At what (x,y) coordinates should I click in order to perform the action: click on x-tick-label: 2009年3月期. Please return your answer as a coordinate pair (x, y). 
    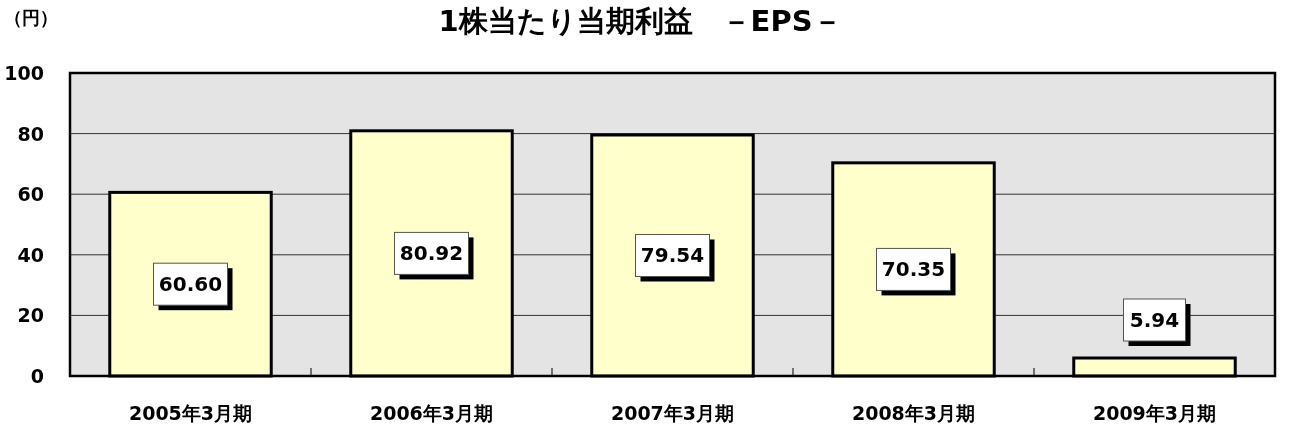
    Looking at the image, I should click on (1154, 413).